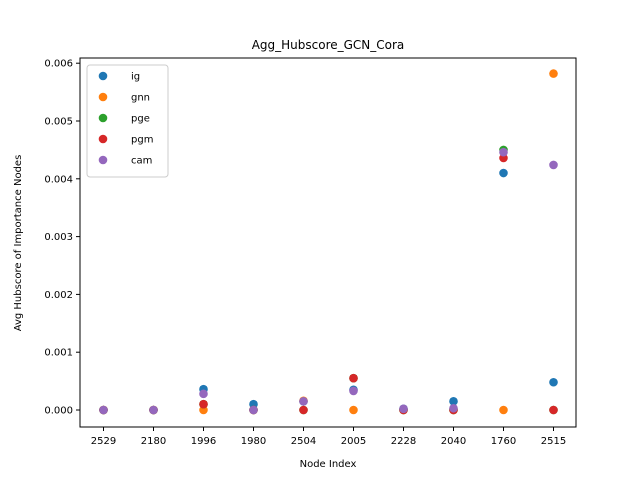  Describe the element at coordinates (253, 441) in the screenshot. I see `x-tick-label: 1980` at that location.